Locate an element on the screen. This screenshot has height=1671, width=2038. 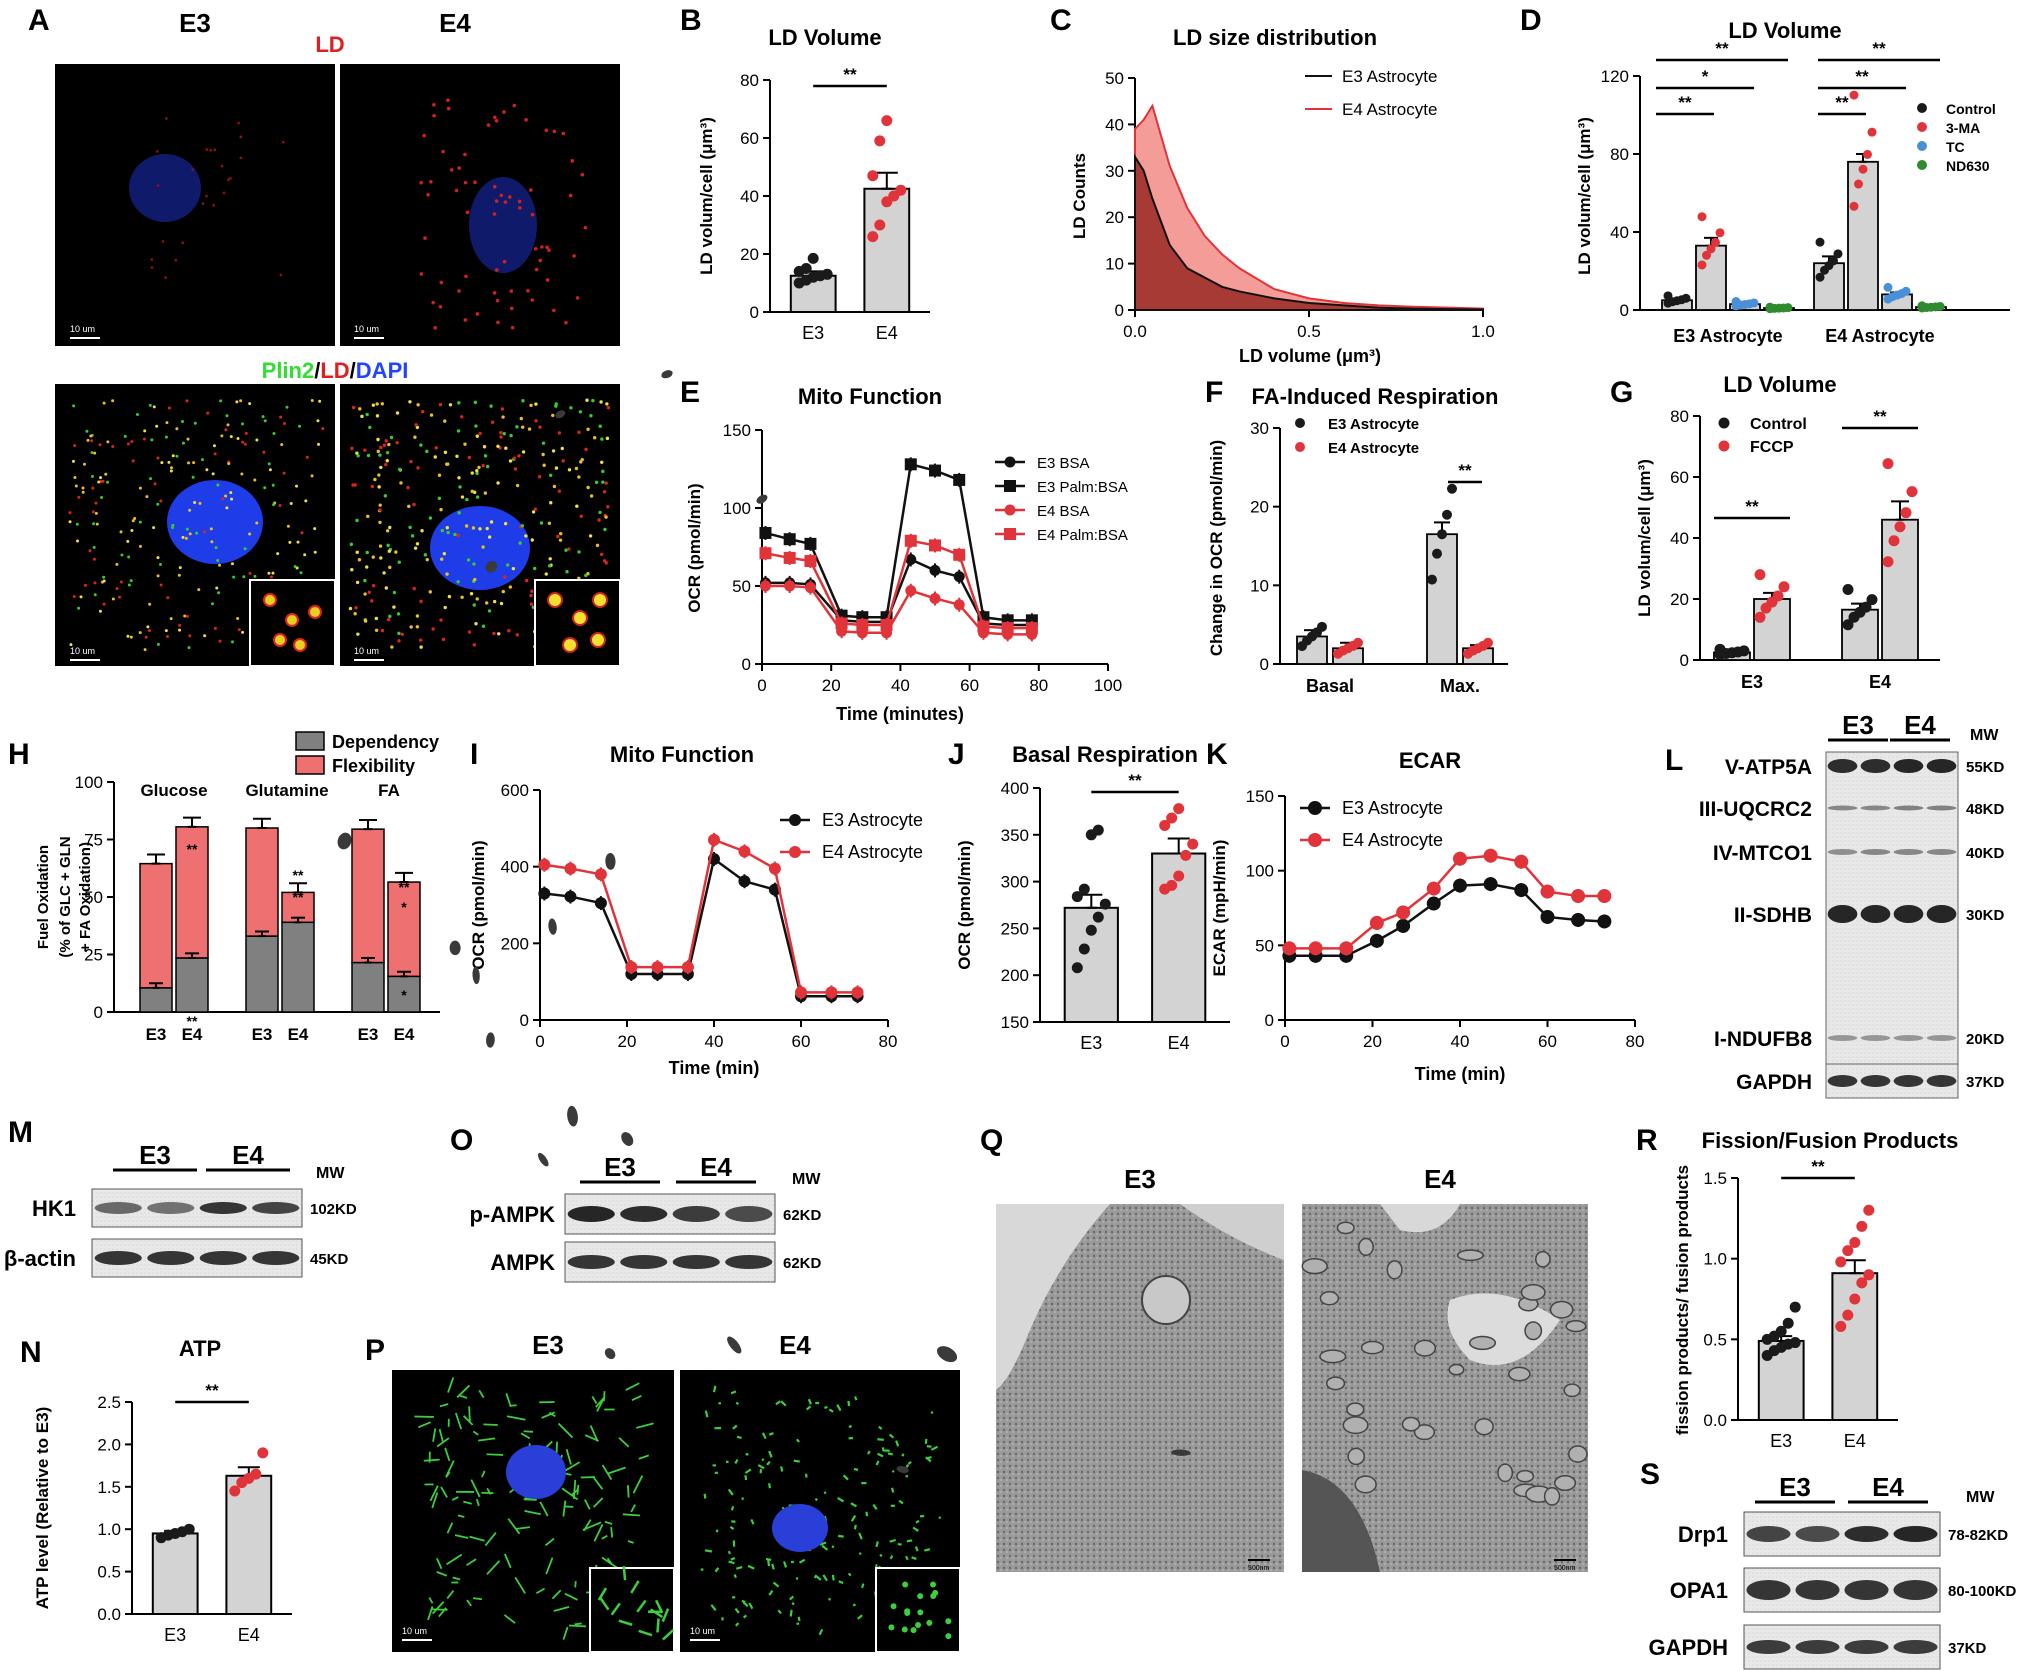
legend-marker is located at coordinates (1010, 510).